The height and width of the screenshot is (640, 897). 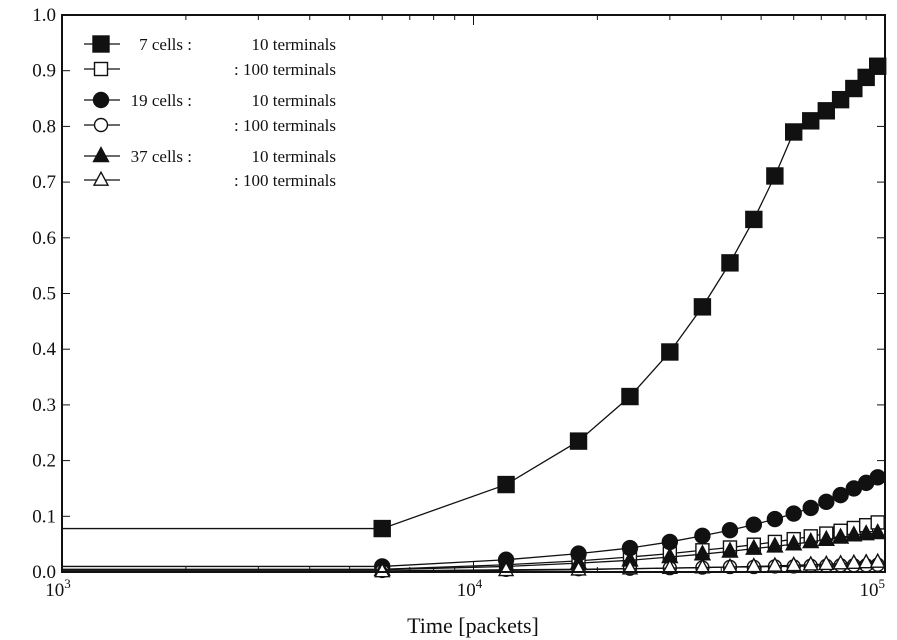 What do you see at coordinates (161, 156) in the screenshot?
I see `legend-cells-label: 37 cells :` at bounding box center [161, 156].